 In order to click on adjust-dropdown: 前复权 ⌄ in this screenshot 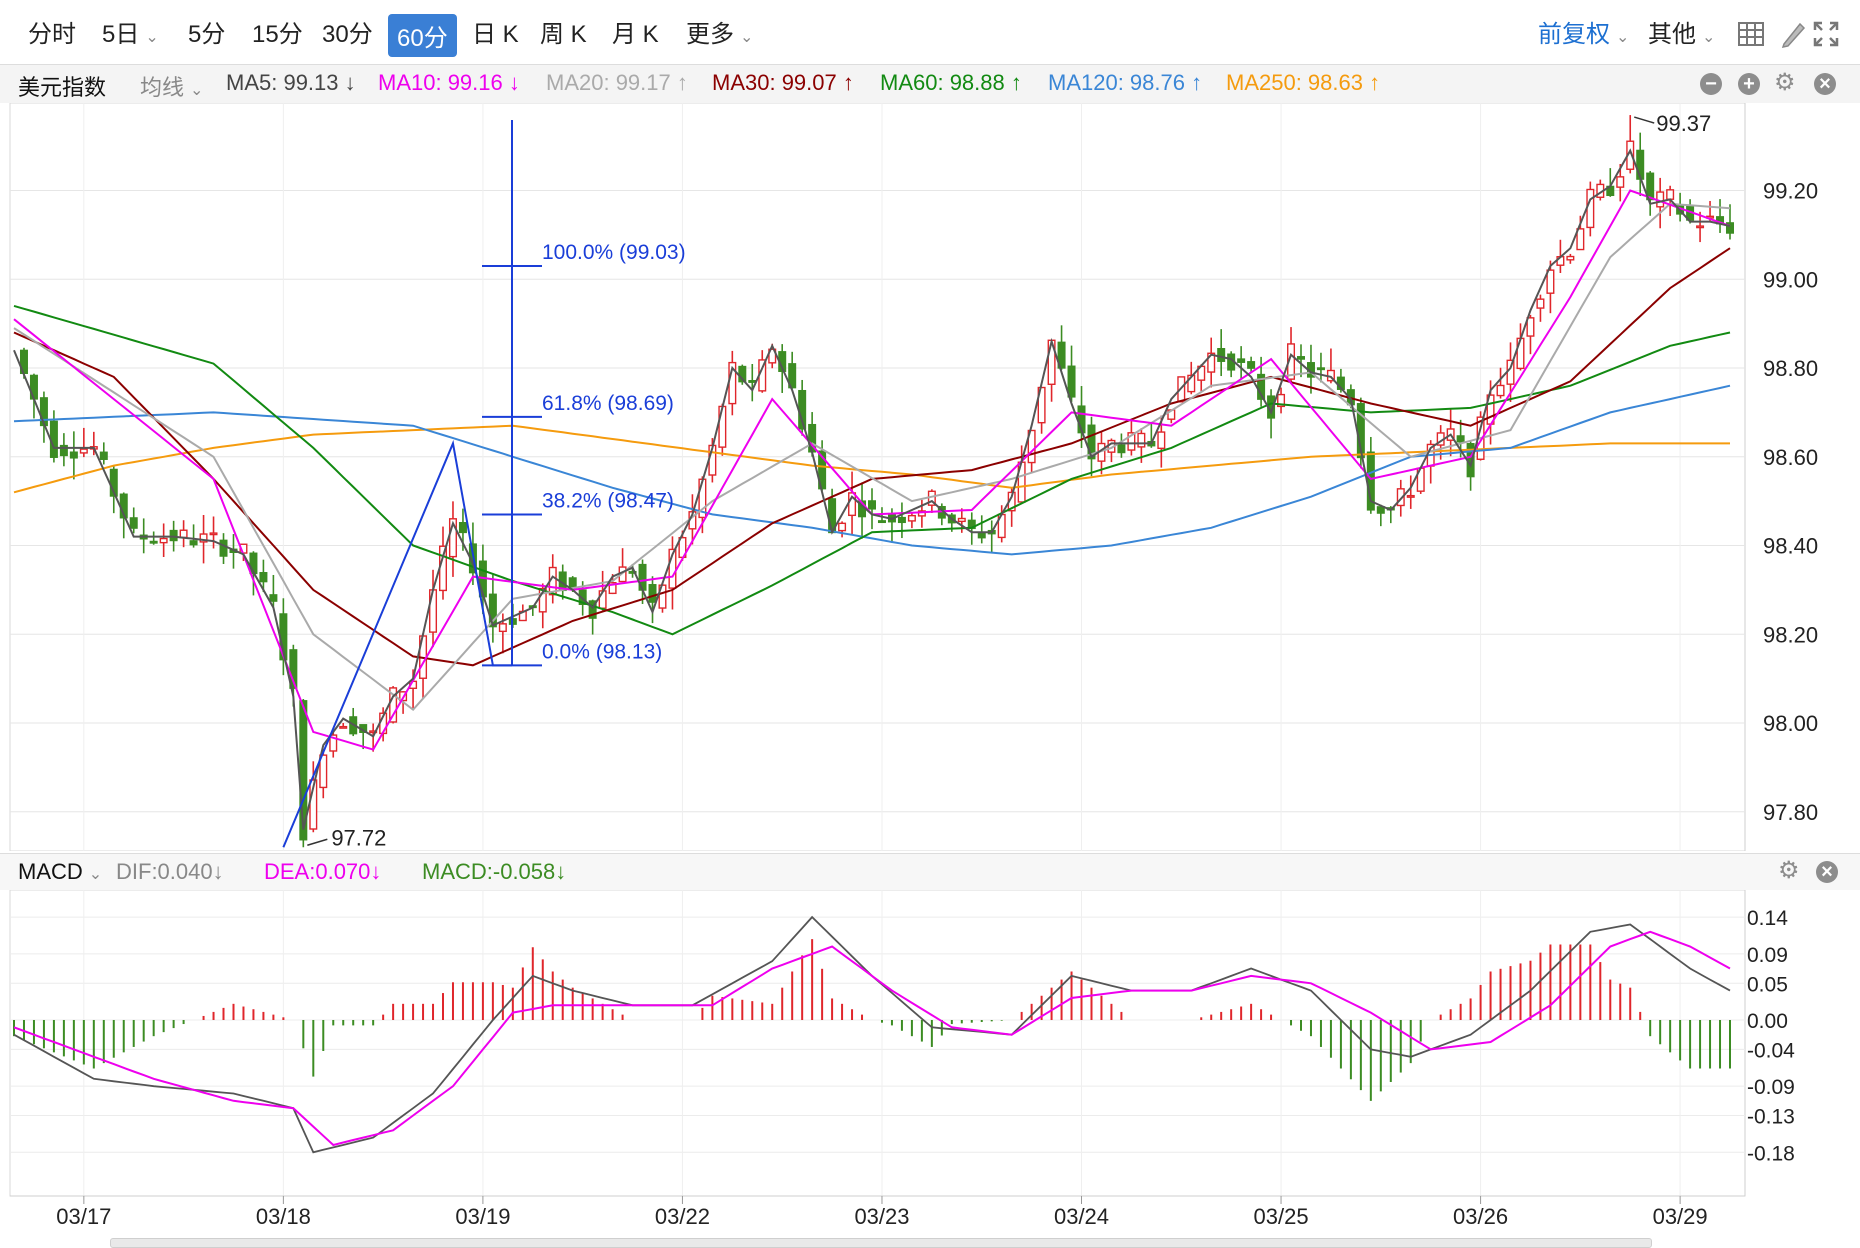, I will do `click(1583, 31)`.